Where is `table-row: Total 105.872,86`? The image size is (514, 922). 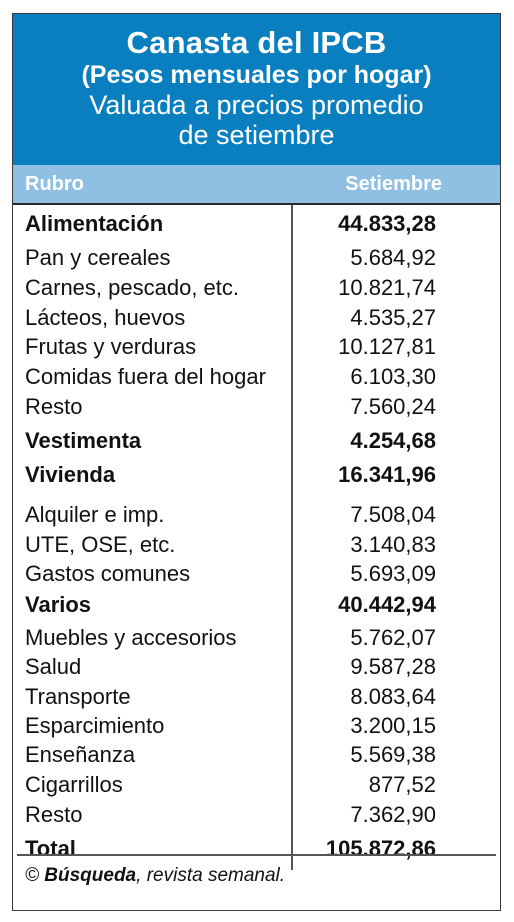
table-row: Total 105.872,86 is located at coordinates (257, 851).